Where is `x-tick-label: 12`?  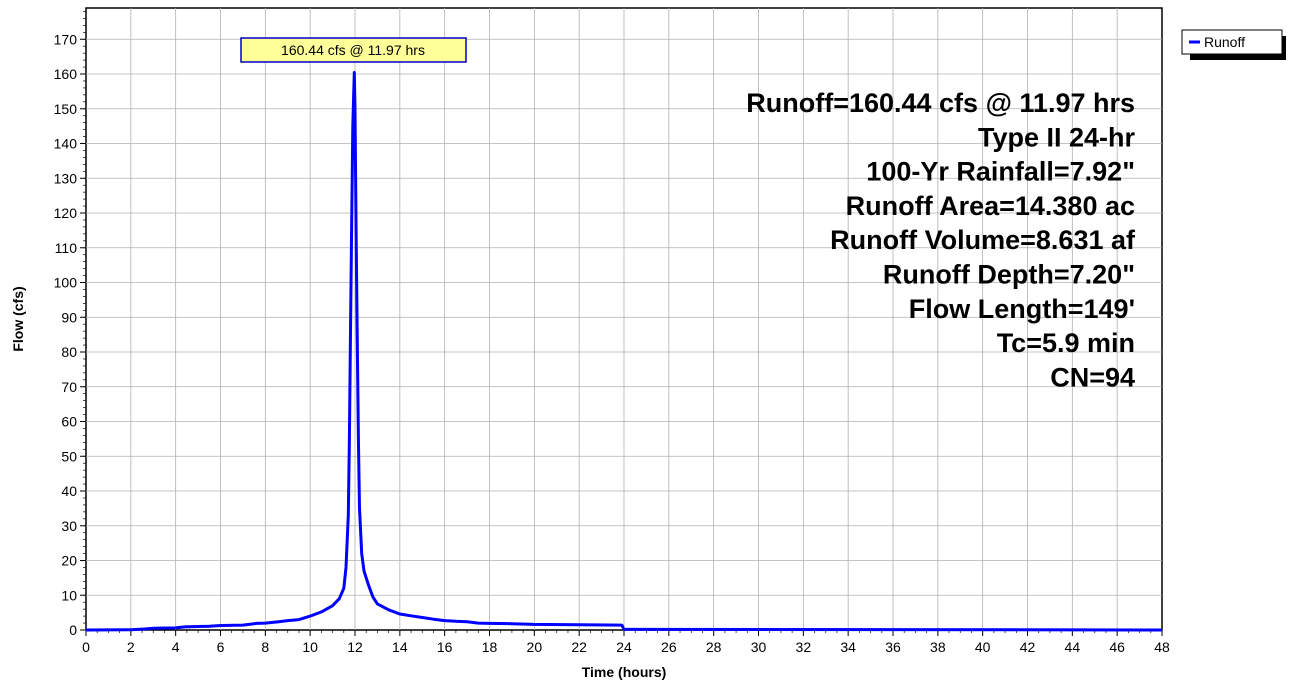 x-tick-label: 12 is located at coordinates (355, 647).